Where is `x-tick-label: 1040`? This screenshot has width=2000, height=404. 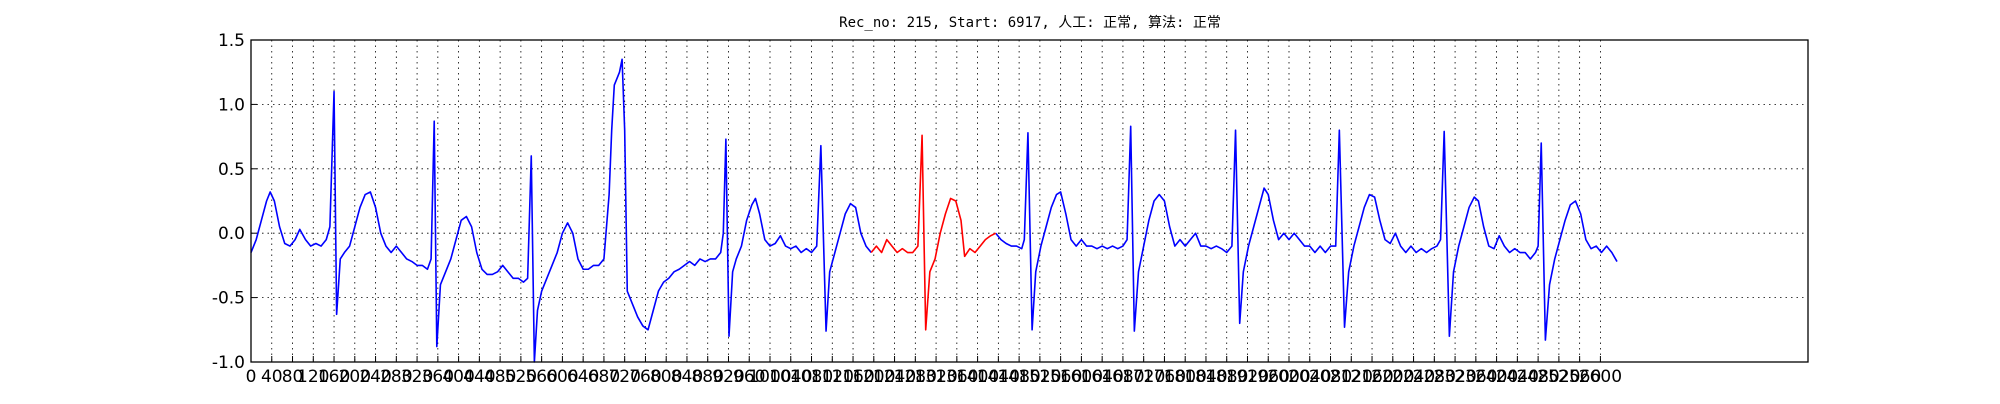 x-tick-label: 1040 is located at coordinates (790, 377).